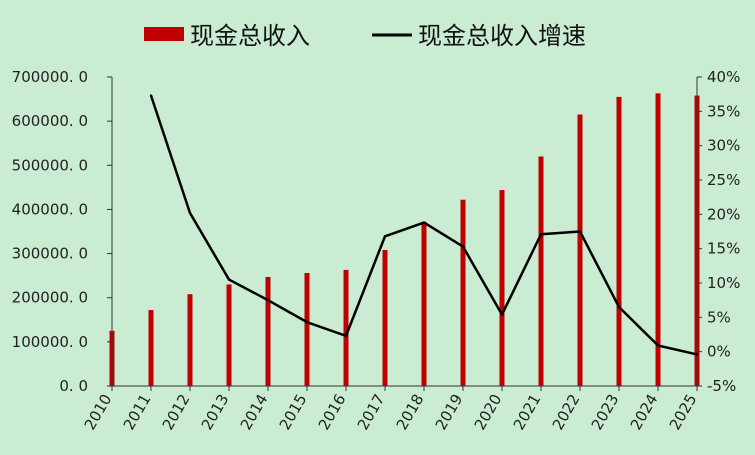  Describe the element at coordinates (719, 352) in the screenshot. I see `right-tick-label: 0%` at that location.